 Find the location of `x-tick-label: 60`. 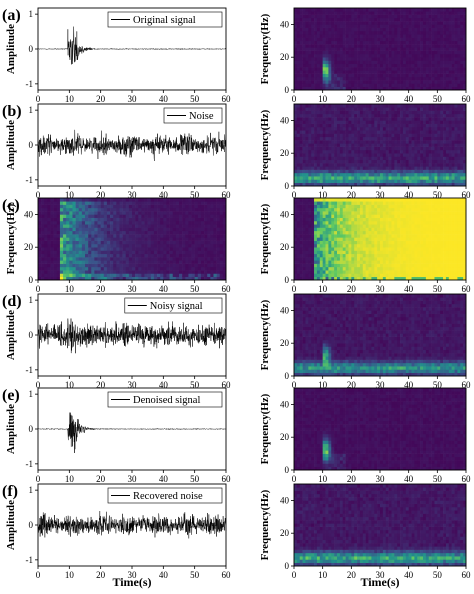

x-tick-label: 60 is located at coordinates (467, 195).